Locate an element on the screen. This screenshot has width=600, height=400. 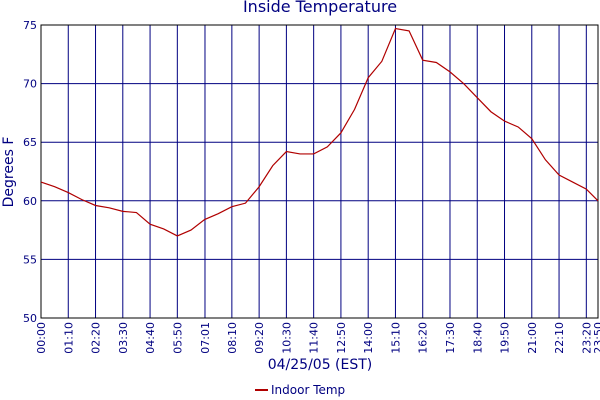
x-tick-label: 03:30 is located at coordinates (123, 338).